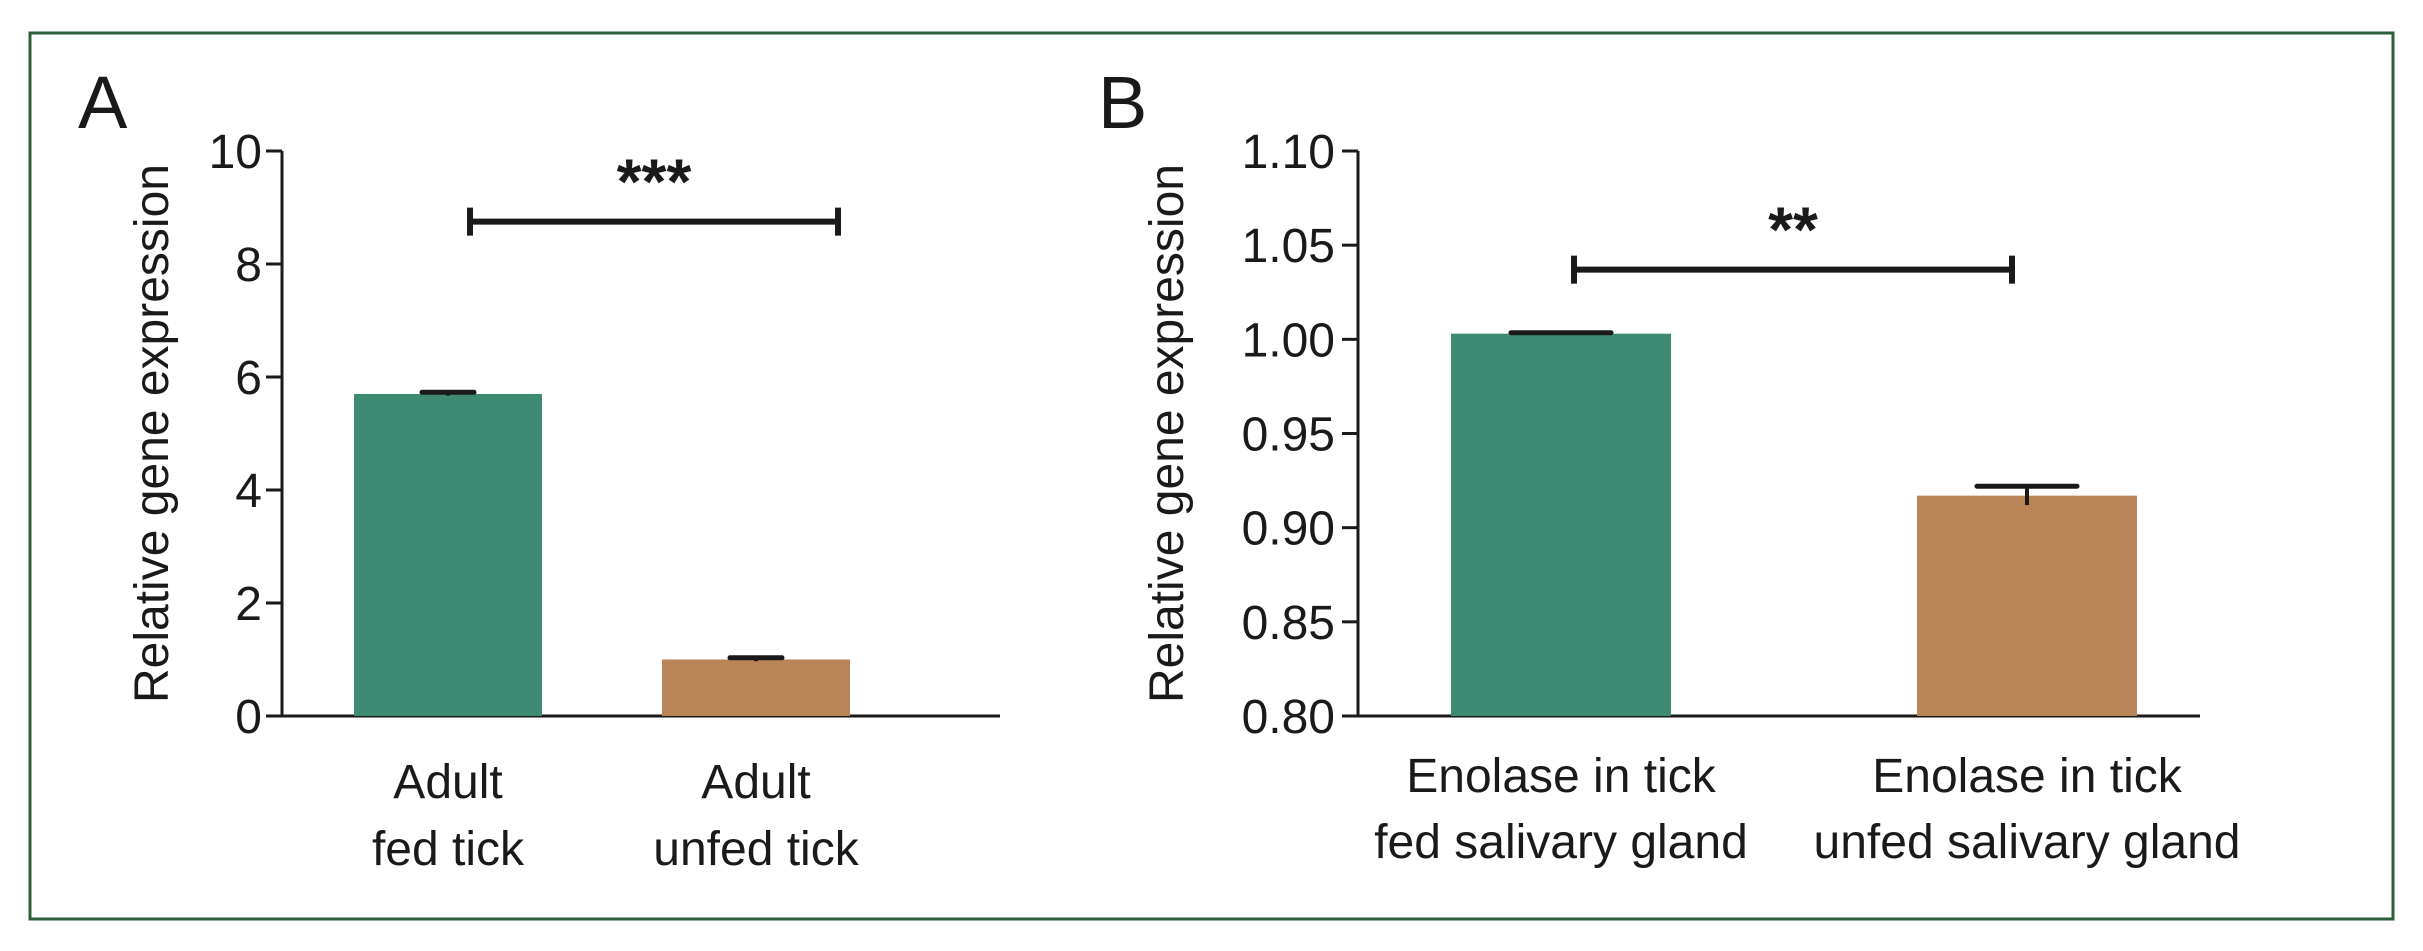  What do you see at coordinates (1288, 717) in the screenshot?
I see `y-tick-label: 0.80` at bounding box center [1288, 717].